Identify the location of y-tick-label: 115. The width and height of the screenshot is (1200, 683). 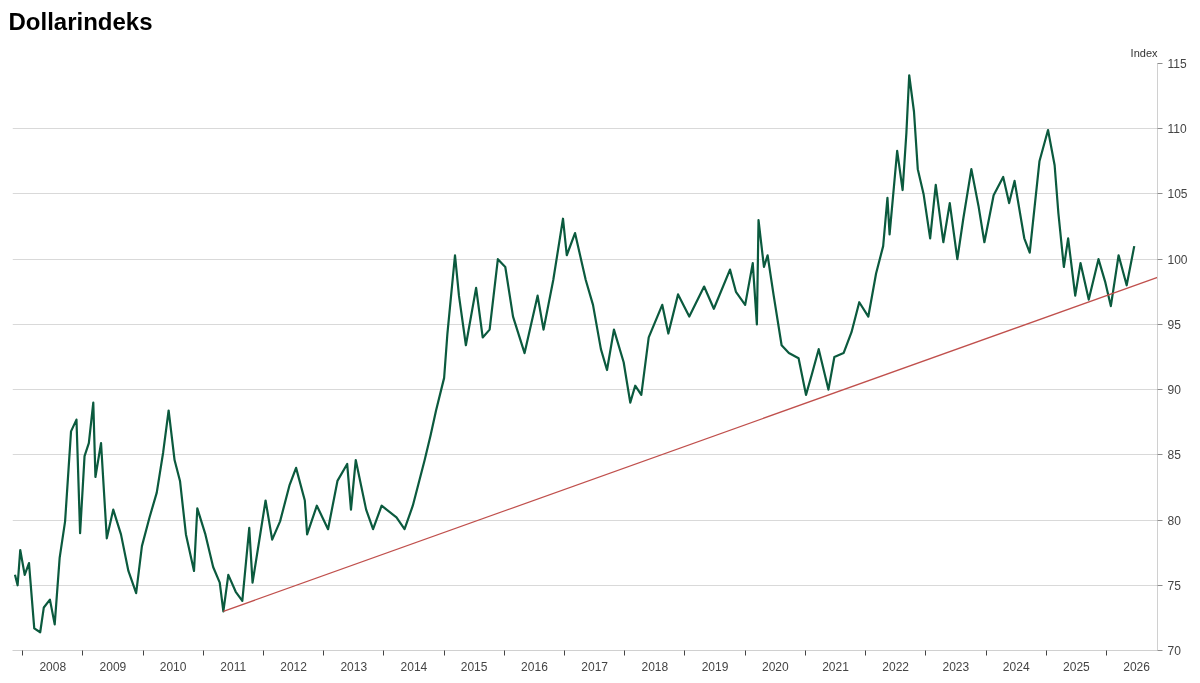
(1177, 64).